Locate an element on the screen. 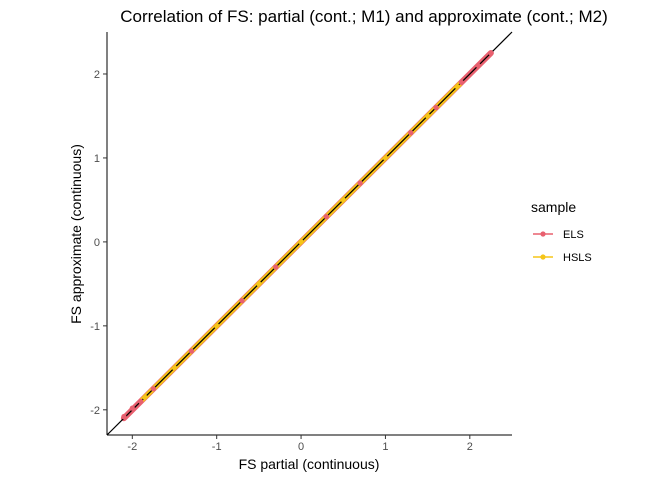 The image size is (672, 480). y-tick-label: 0 is located at coordinates (97, 243).